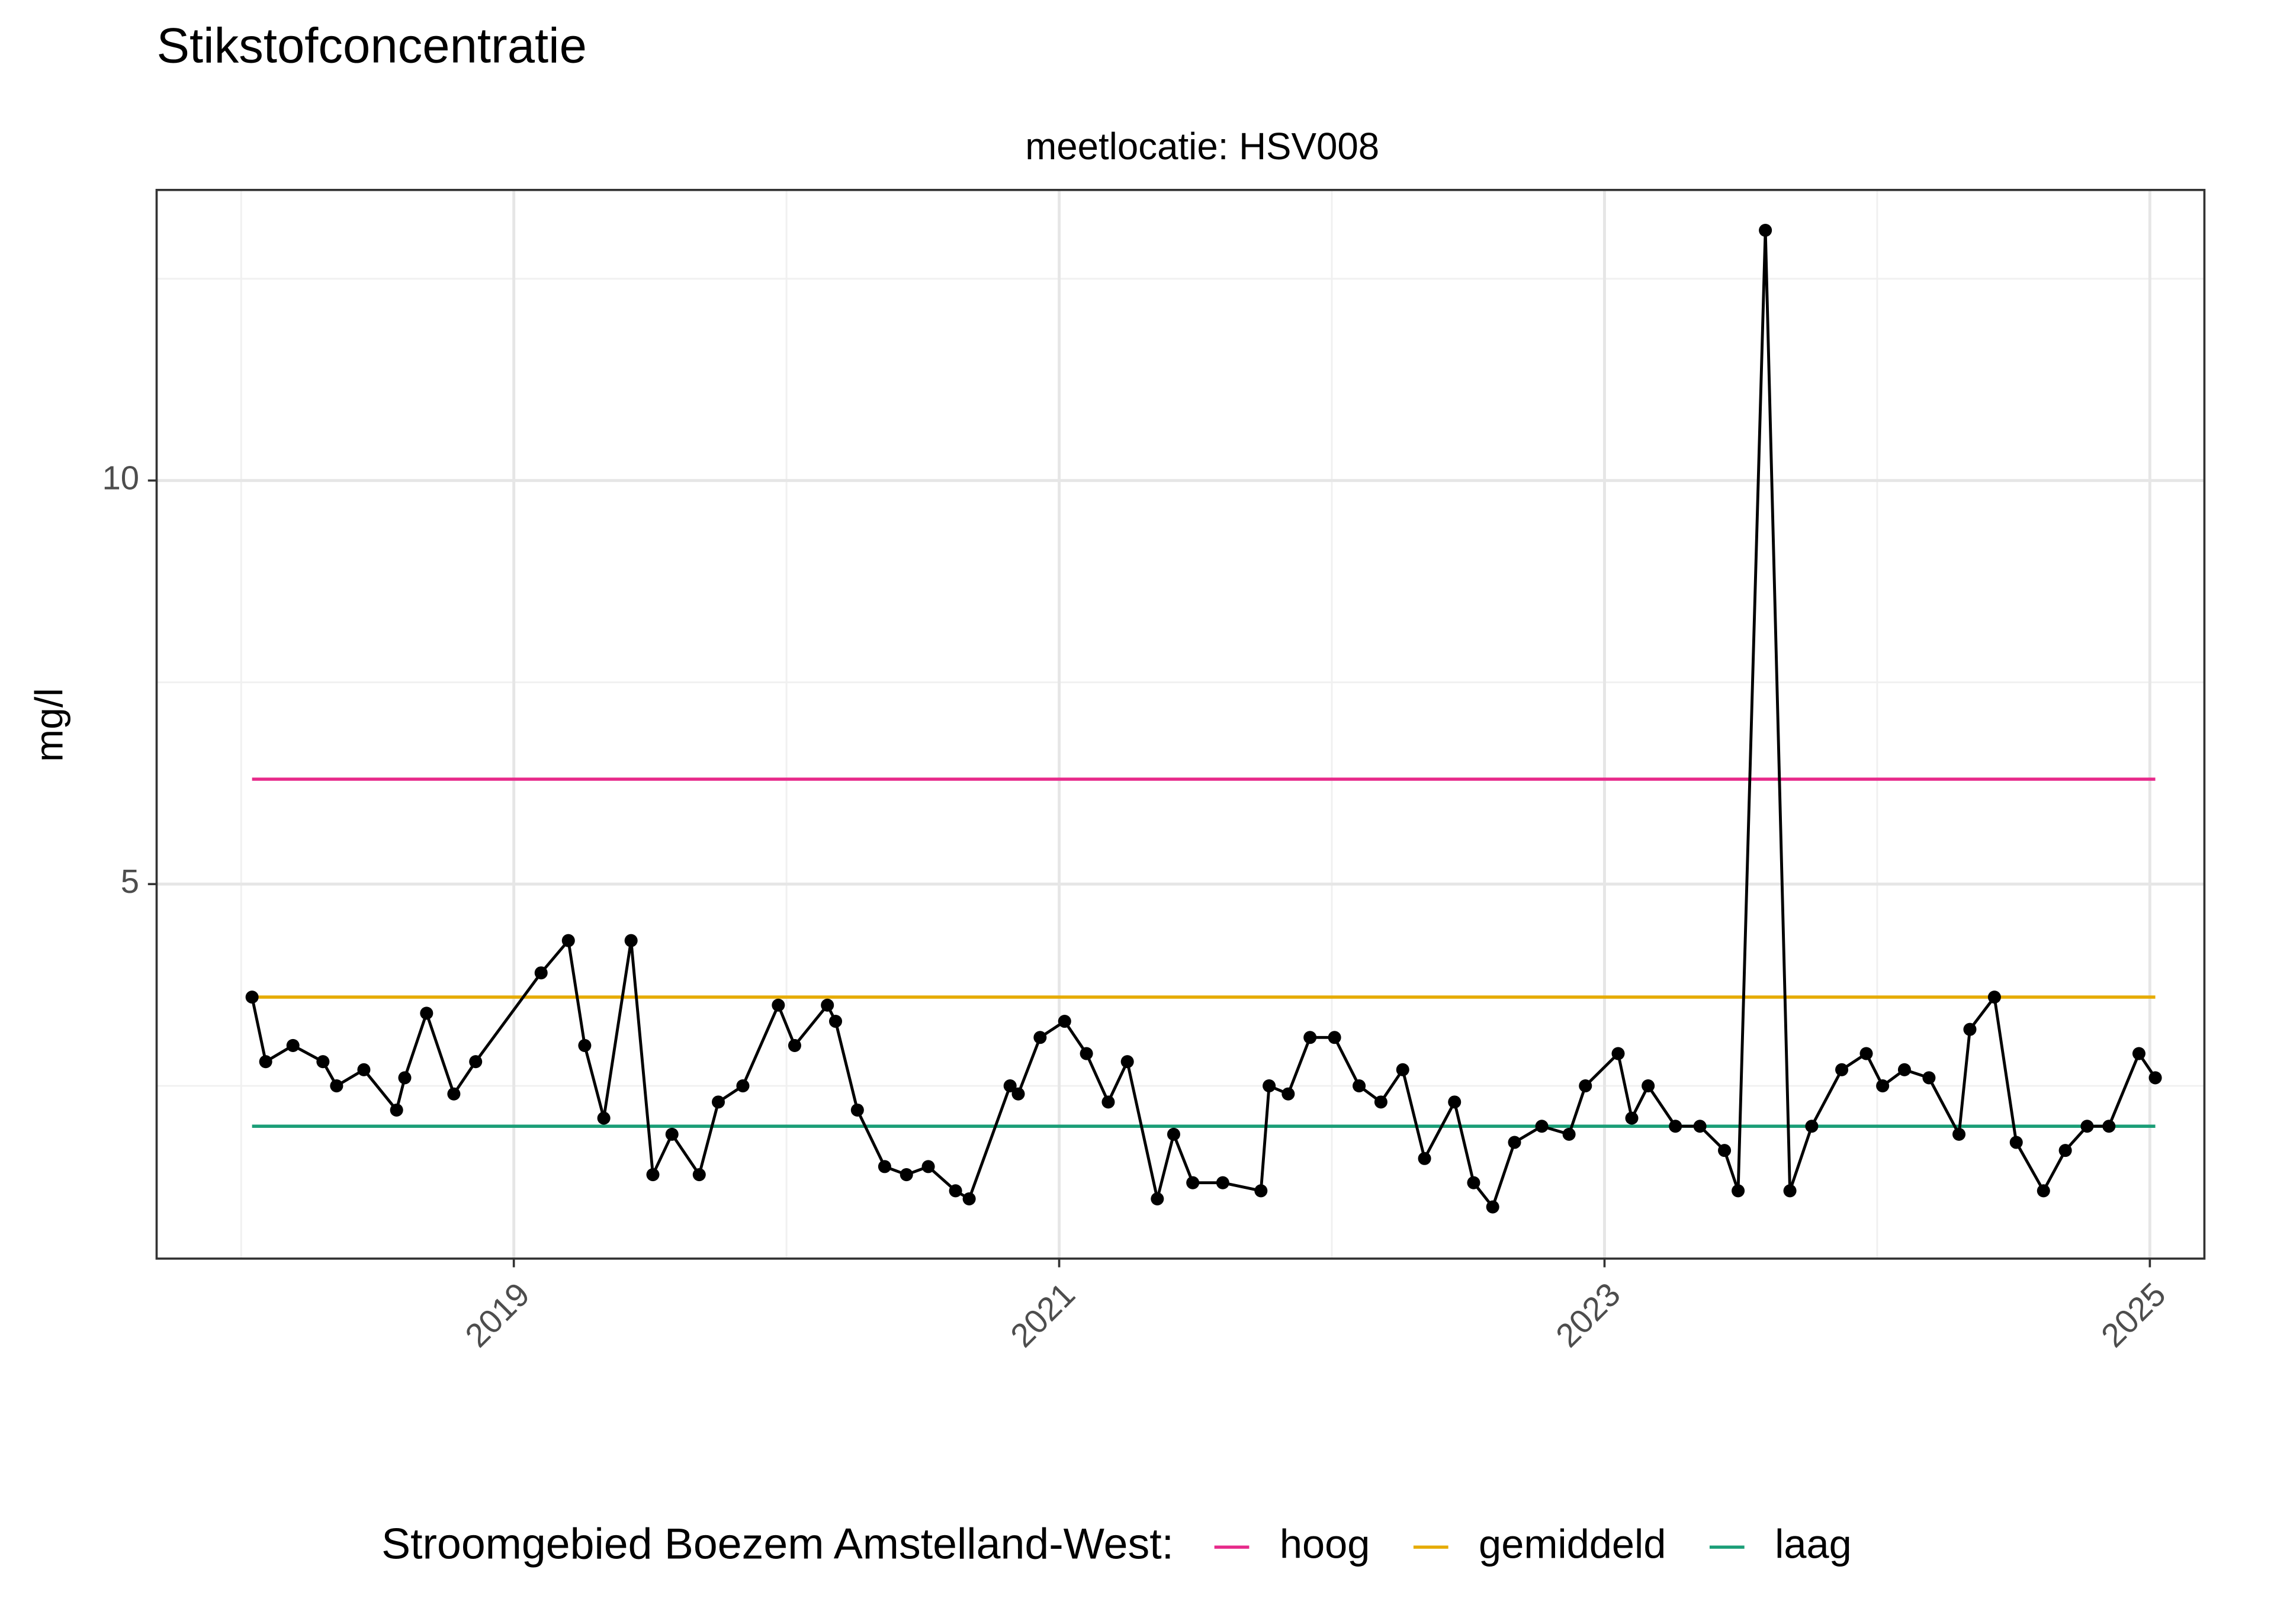 The height and width of the screenshot is (1624, 2274). Describe the element at coordinates (777, 1543) in the screenshot. I see `legend-title: Stroomgebied Boezem Amstelland-West:` at that location.